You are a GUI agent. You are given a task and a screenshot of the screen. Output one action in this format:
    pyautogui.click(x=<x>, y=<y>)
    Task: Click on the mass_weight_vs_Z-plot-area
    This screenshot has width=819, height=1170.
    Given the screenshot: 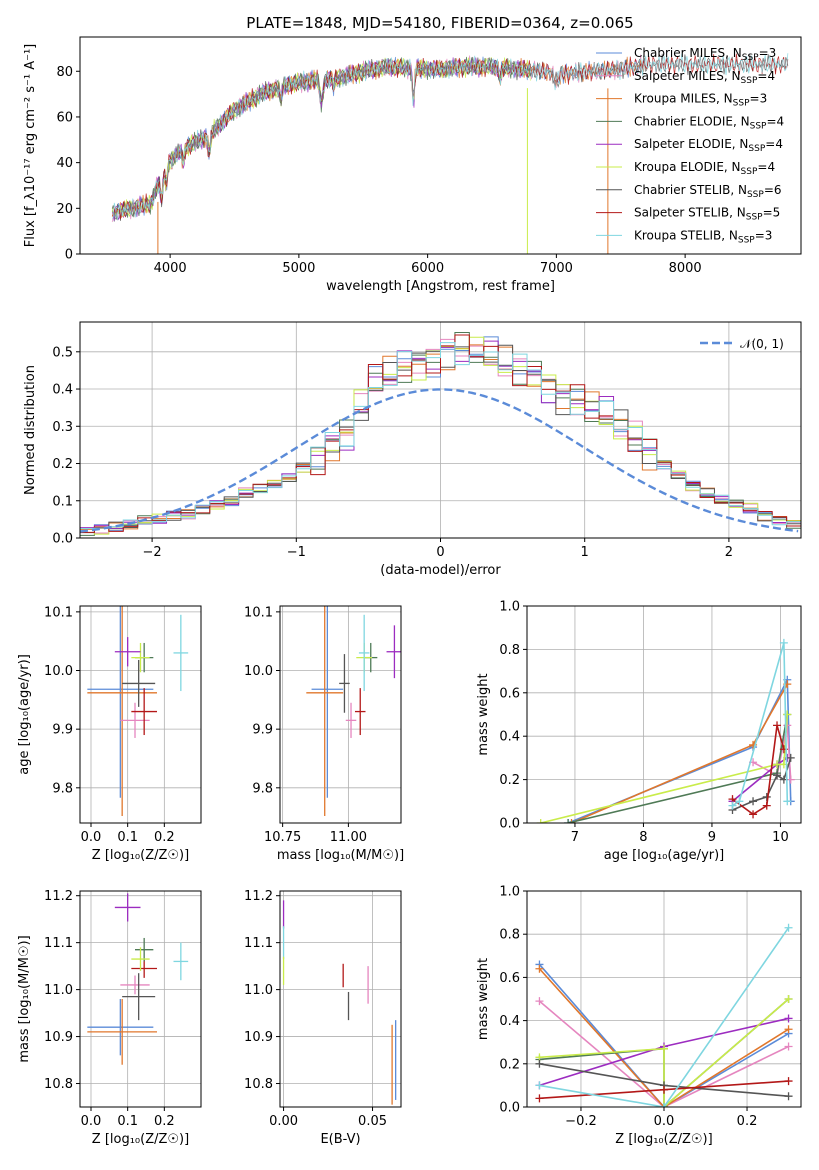 What is the action you would take?
    pyautogui.click(x=664, y=1015)
    